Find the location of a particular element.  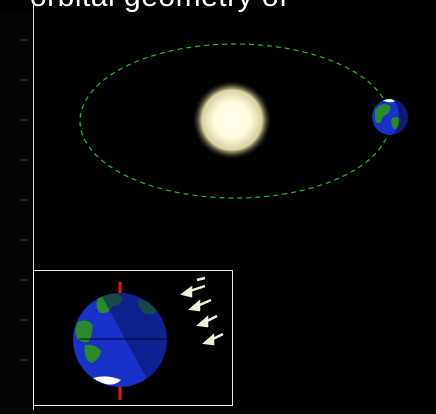

ruler-ticks is located at coordinates (24, 200).